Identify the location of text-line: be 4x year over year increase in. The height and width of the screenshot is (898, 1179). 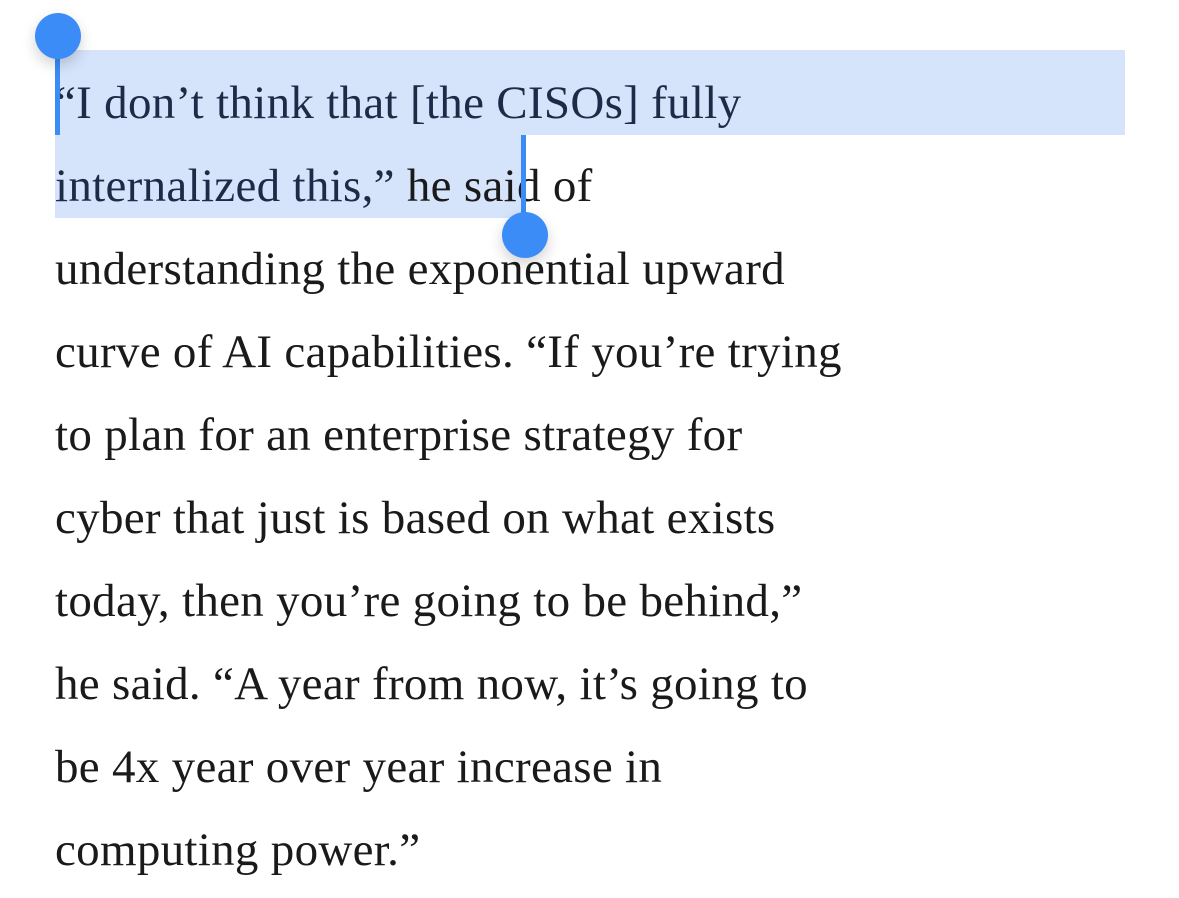
(359, 767).